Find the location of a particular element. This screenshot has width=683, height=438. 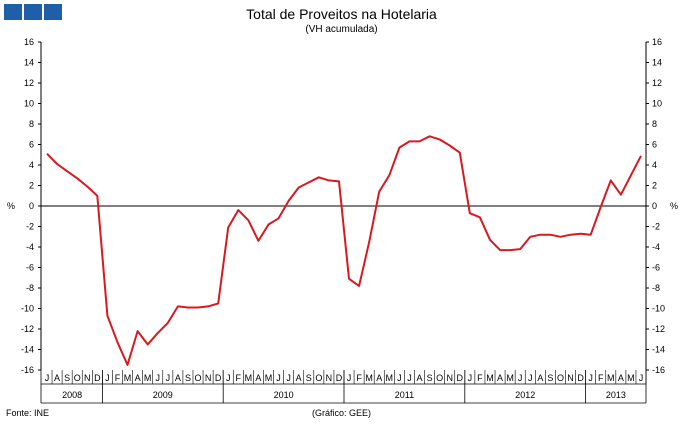

year-label: 2008 is located at coordinates (72, 395).